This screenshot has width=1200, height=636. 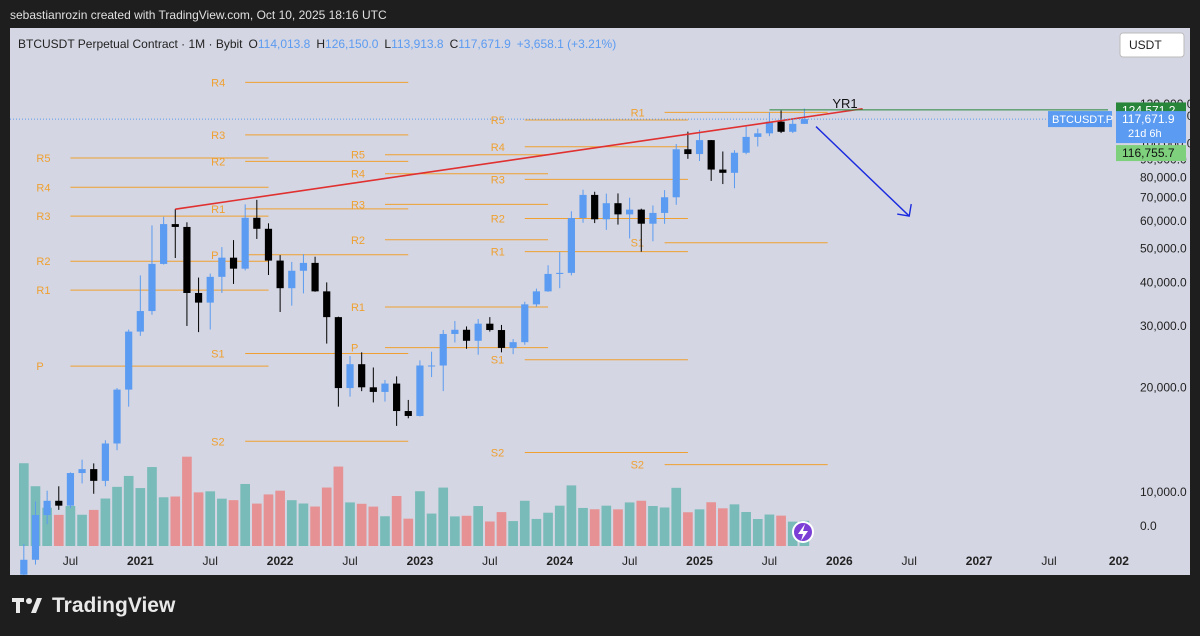 I want to click on x-tick-label: 2025, so click(x=699, y=561).